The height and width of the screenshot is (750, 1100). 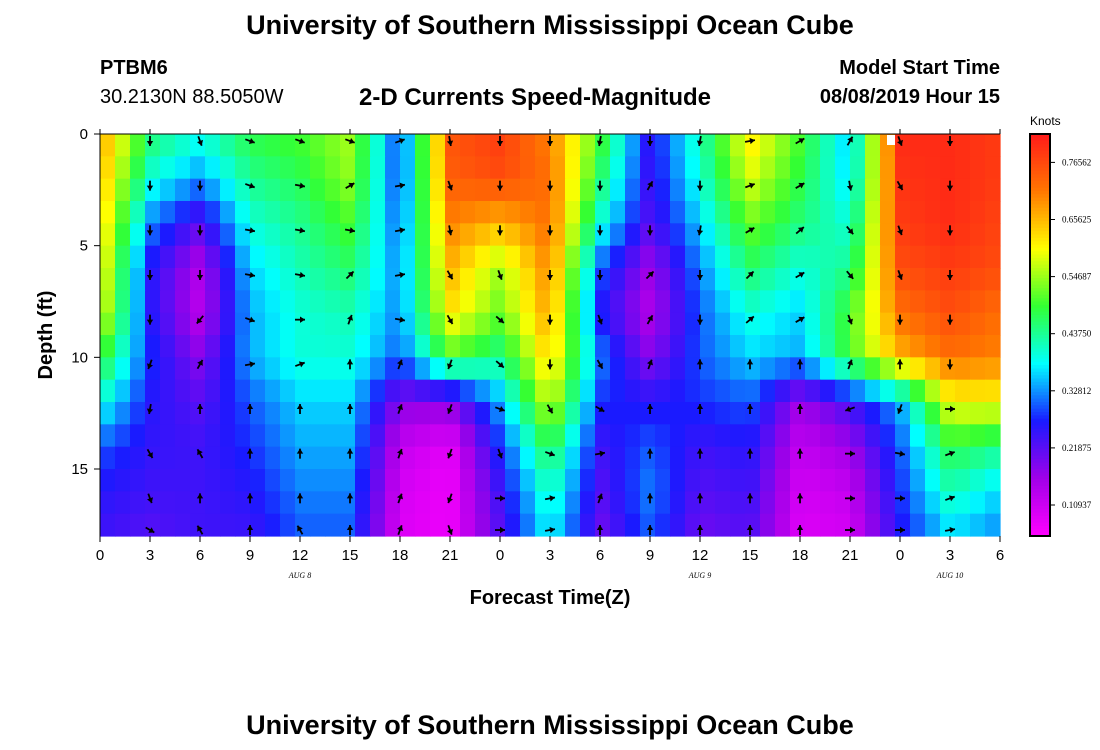 What do you see at coordinates (1077, 334) in the screenshot?
I see `colorbar-tick-label: 0.43750` at bounding box center [1077, 334].